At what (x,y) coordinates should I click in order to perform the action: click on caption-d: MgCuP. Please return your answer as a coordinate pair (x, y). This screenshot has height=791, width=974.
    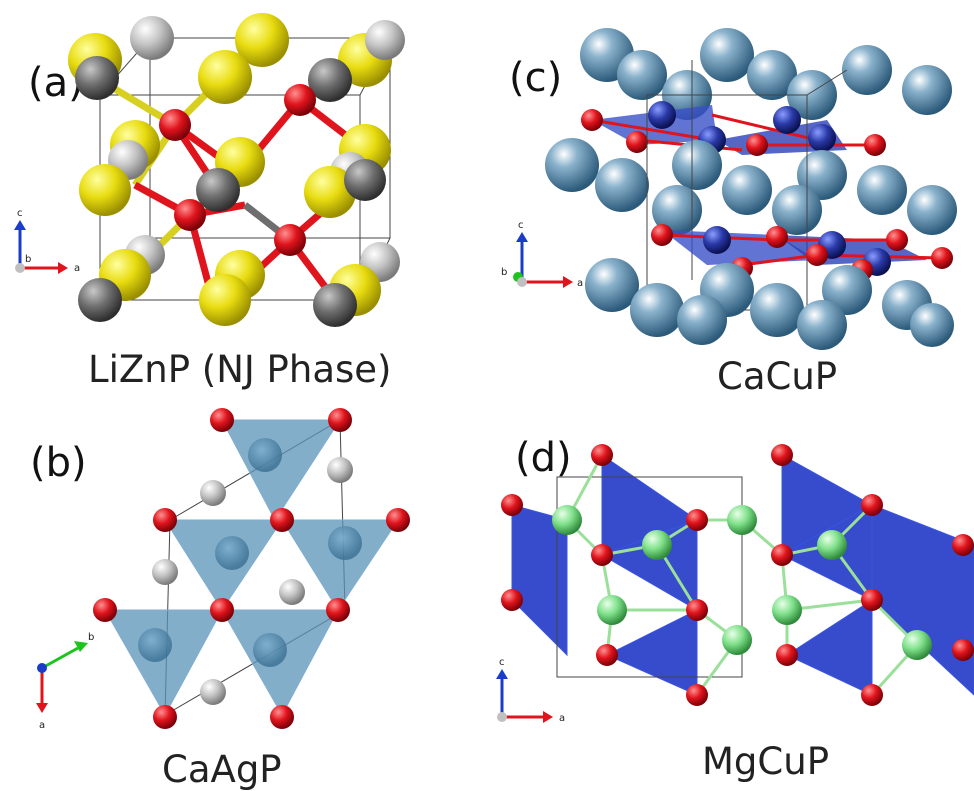
    Looking at the image, I should click on (766, 761).